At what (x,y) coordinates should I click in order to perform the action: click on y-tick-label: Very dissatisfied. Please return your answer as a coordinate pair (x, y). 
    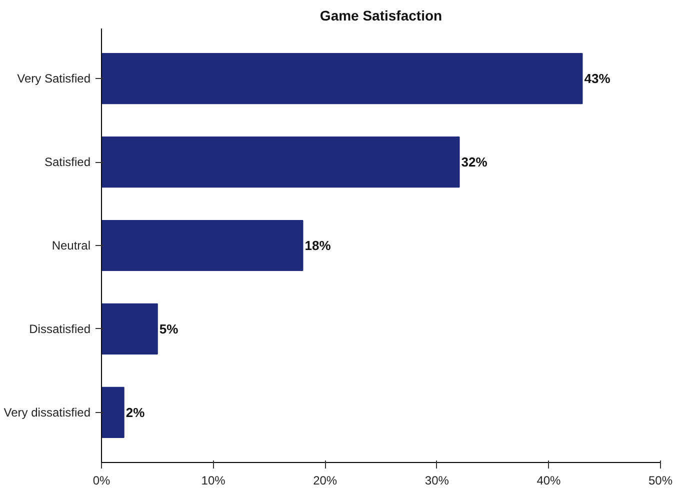
    Looking at the image, I should click on (47, 412).